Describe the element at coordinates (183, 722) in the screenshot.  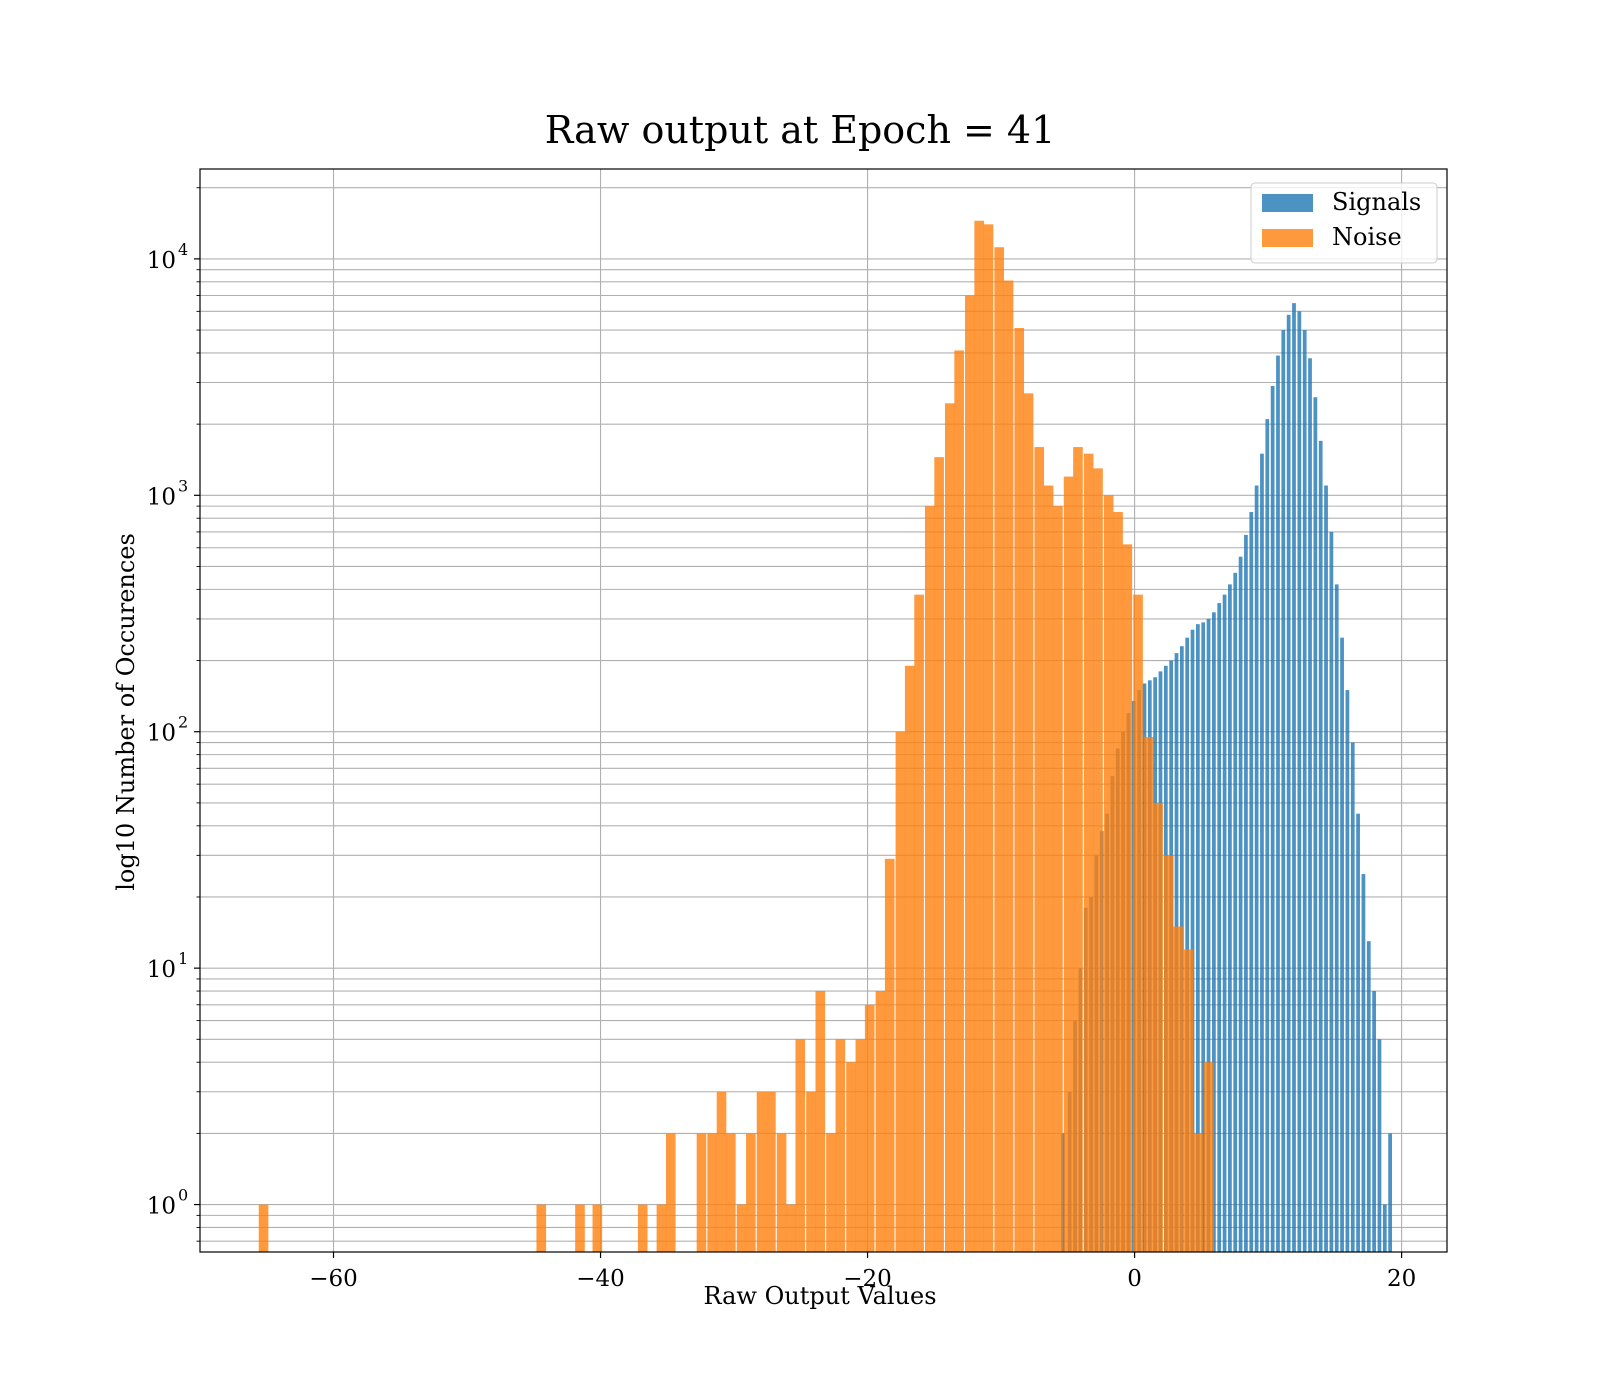
I see `y-tick-exponent: 2` at that location.